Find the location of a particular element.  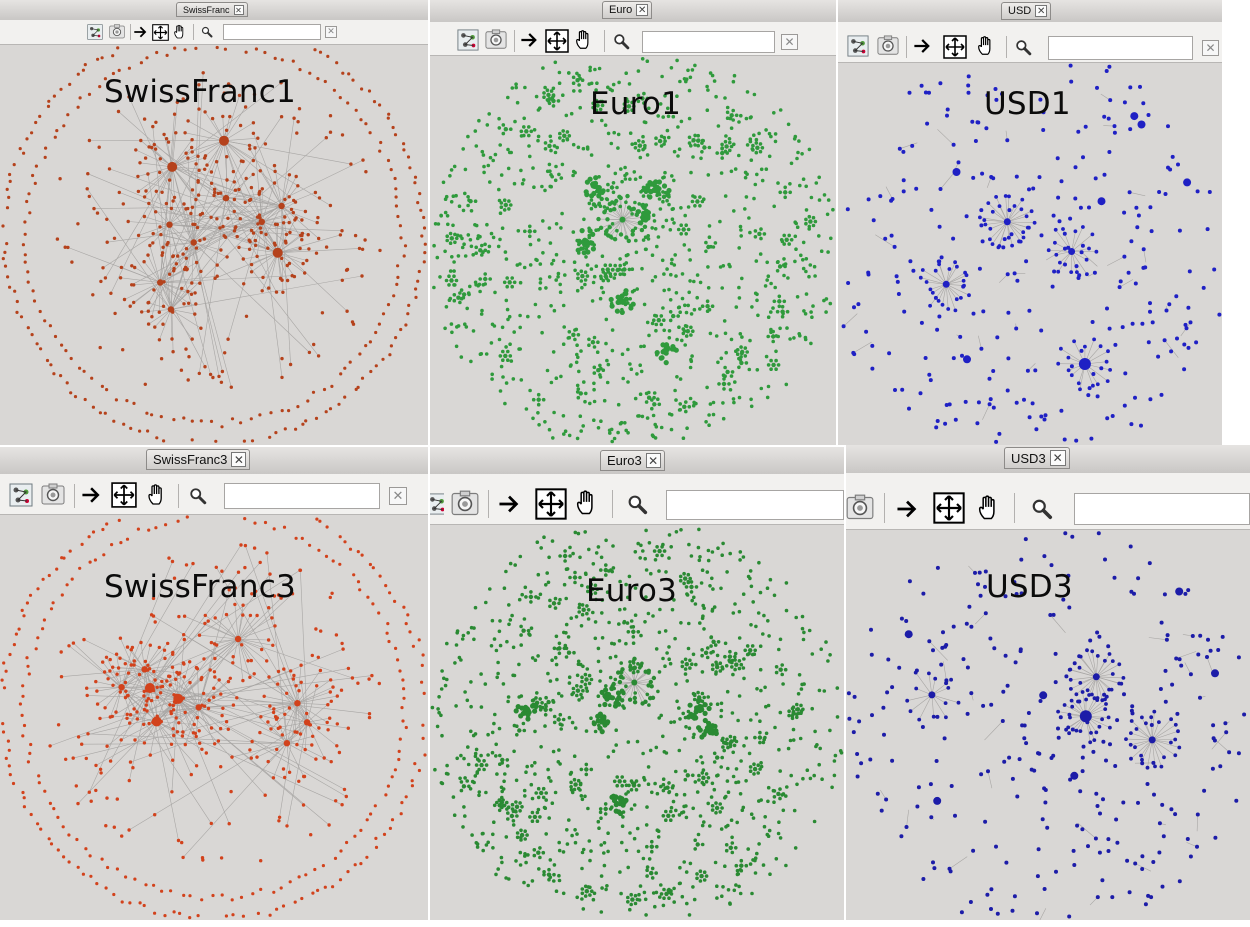

arrow-icon is located at coordinates (92, 495).